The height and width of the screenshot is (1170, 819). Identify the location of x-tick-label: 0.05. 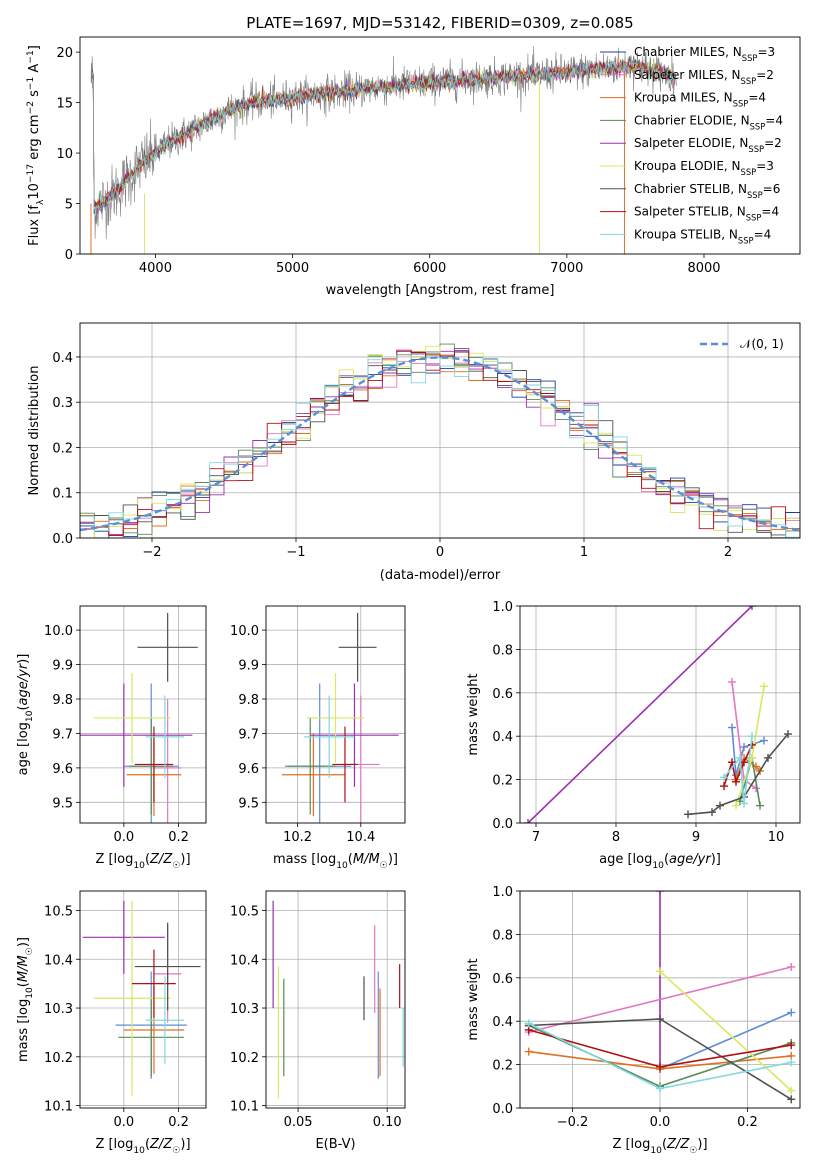
(298, 1122).